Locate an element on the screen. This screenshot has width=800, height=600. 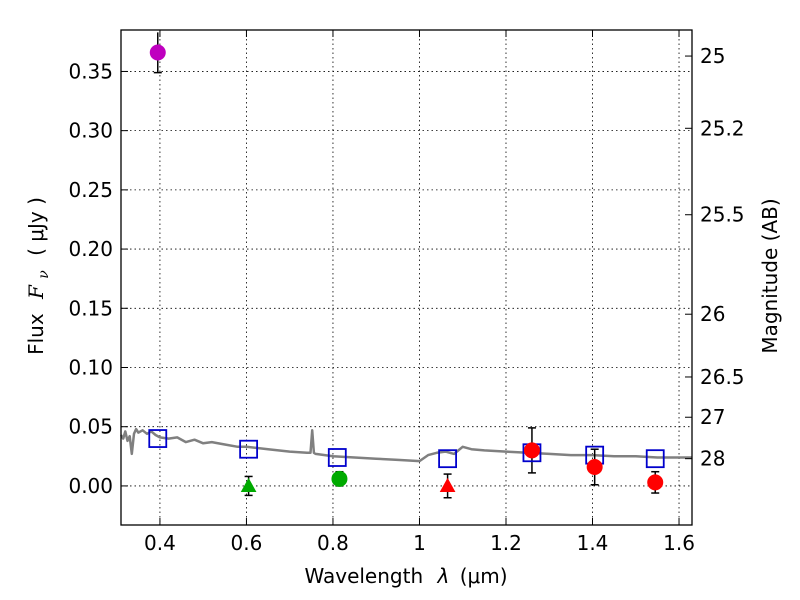
y-axis-symbol: F is located at coordinates (36, 292).